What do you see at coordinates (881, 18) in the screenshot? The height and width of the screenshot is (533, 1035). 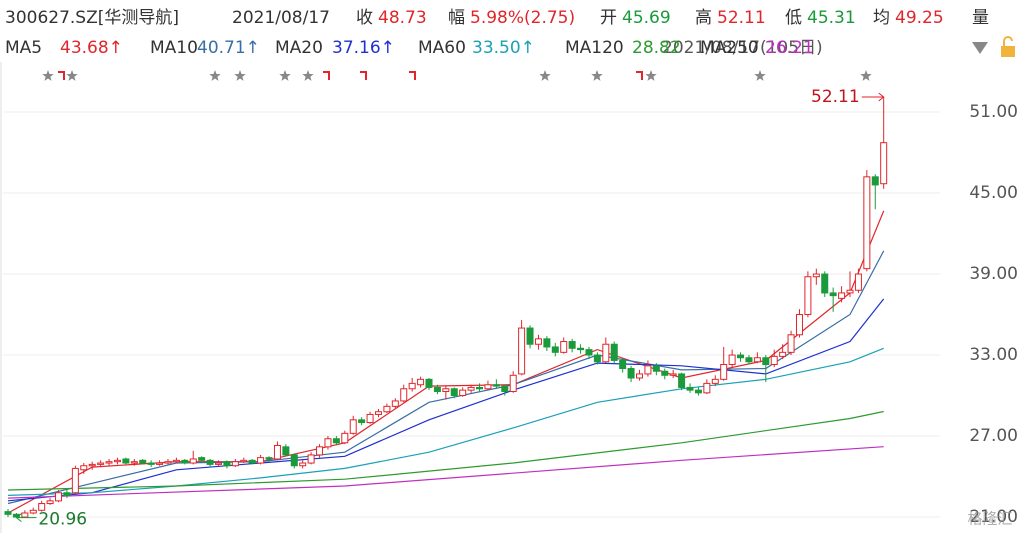 I see `avg-label: 均` at bounding box center [881, 18].